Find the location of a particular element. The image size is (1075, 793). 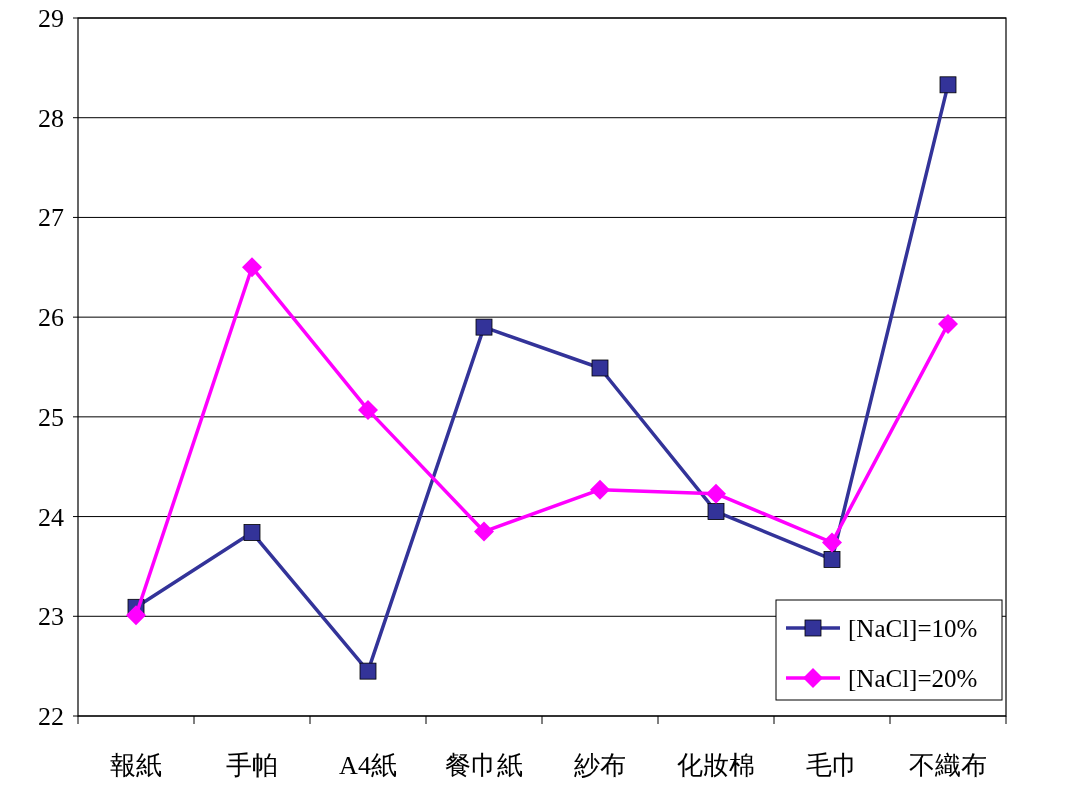

x-tick-label: 紗布 is located at coordinates (600, 765).